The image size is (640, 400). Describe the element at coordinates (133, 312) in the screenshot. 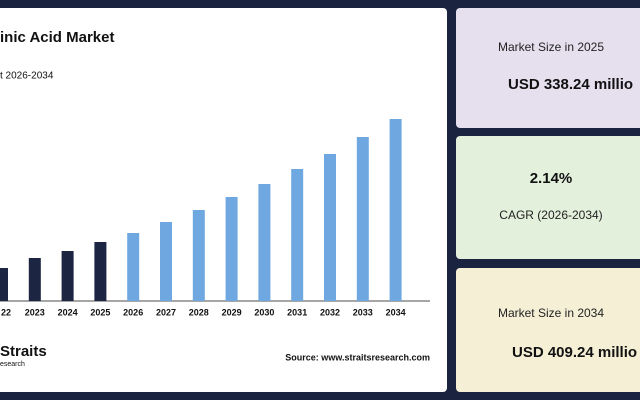

I see `x-tick-label: 2026` at that location.